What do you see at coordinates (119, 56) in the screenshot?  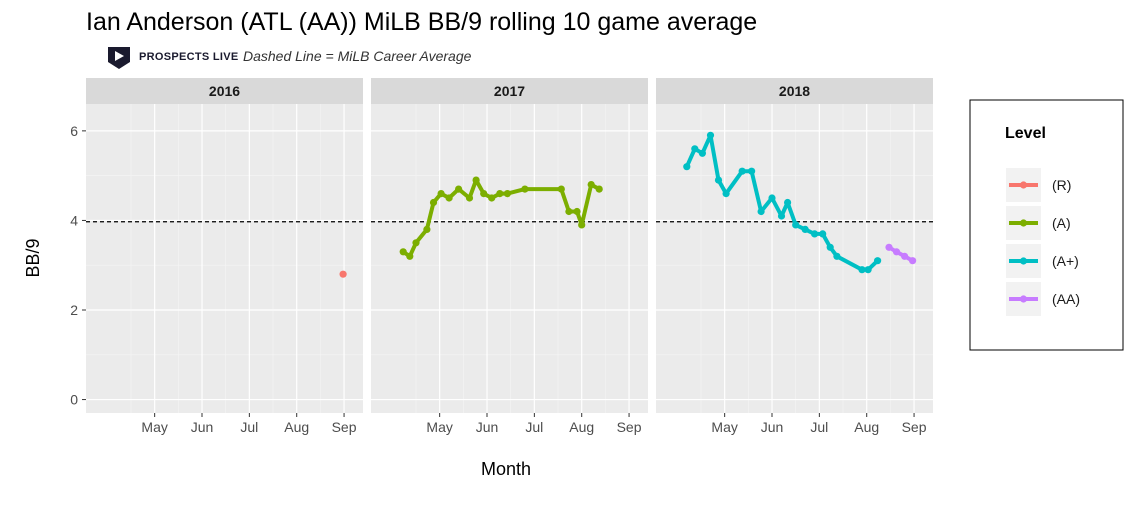 I see `play-icon` at bounding box center [119, 56].